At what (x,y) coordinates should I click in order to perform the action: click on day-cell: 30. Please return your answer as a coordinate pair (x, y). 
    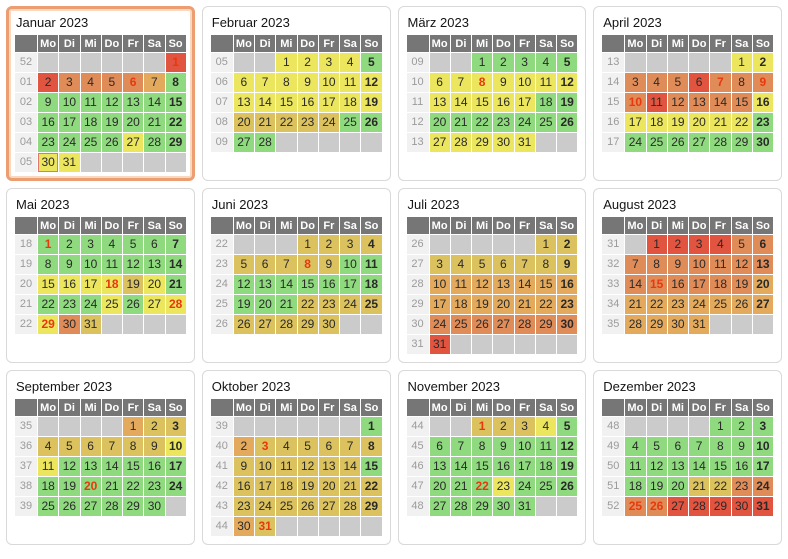
    Looking at the image, I should click on (677, 324).